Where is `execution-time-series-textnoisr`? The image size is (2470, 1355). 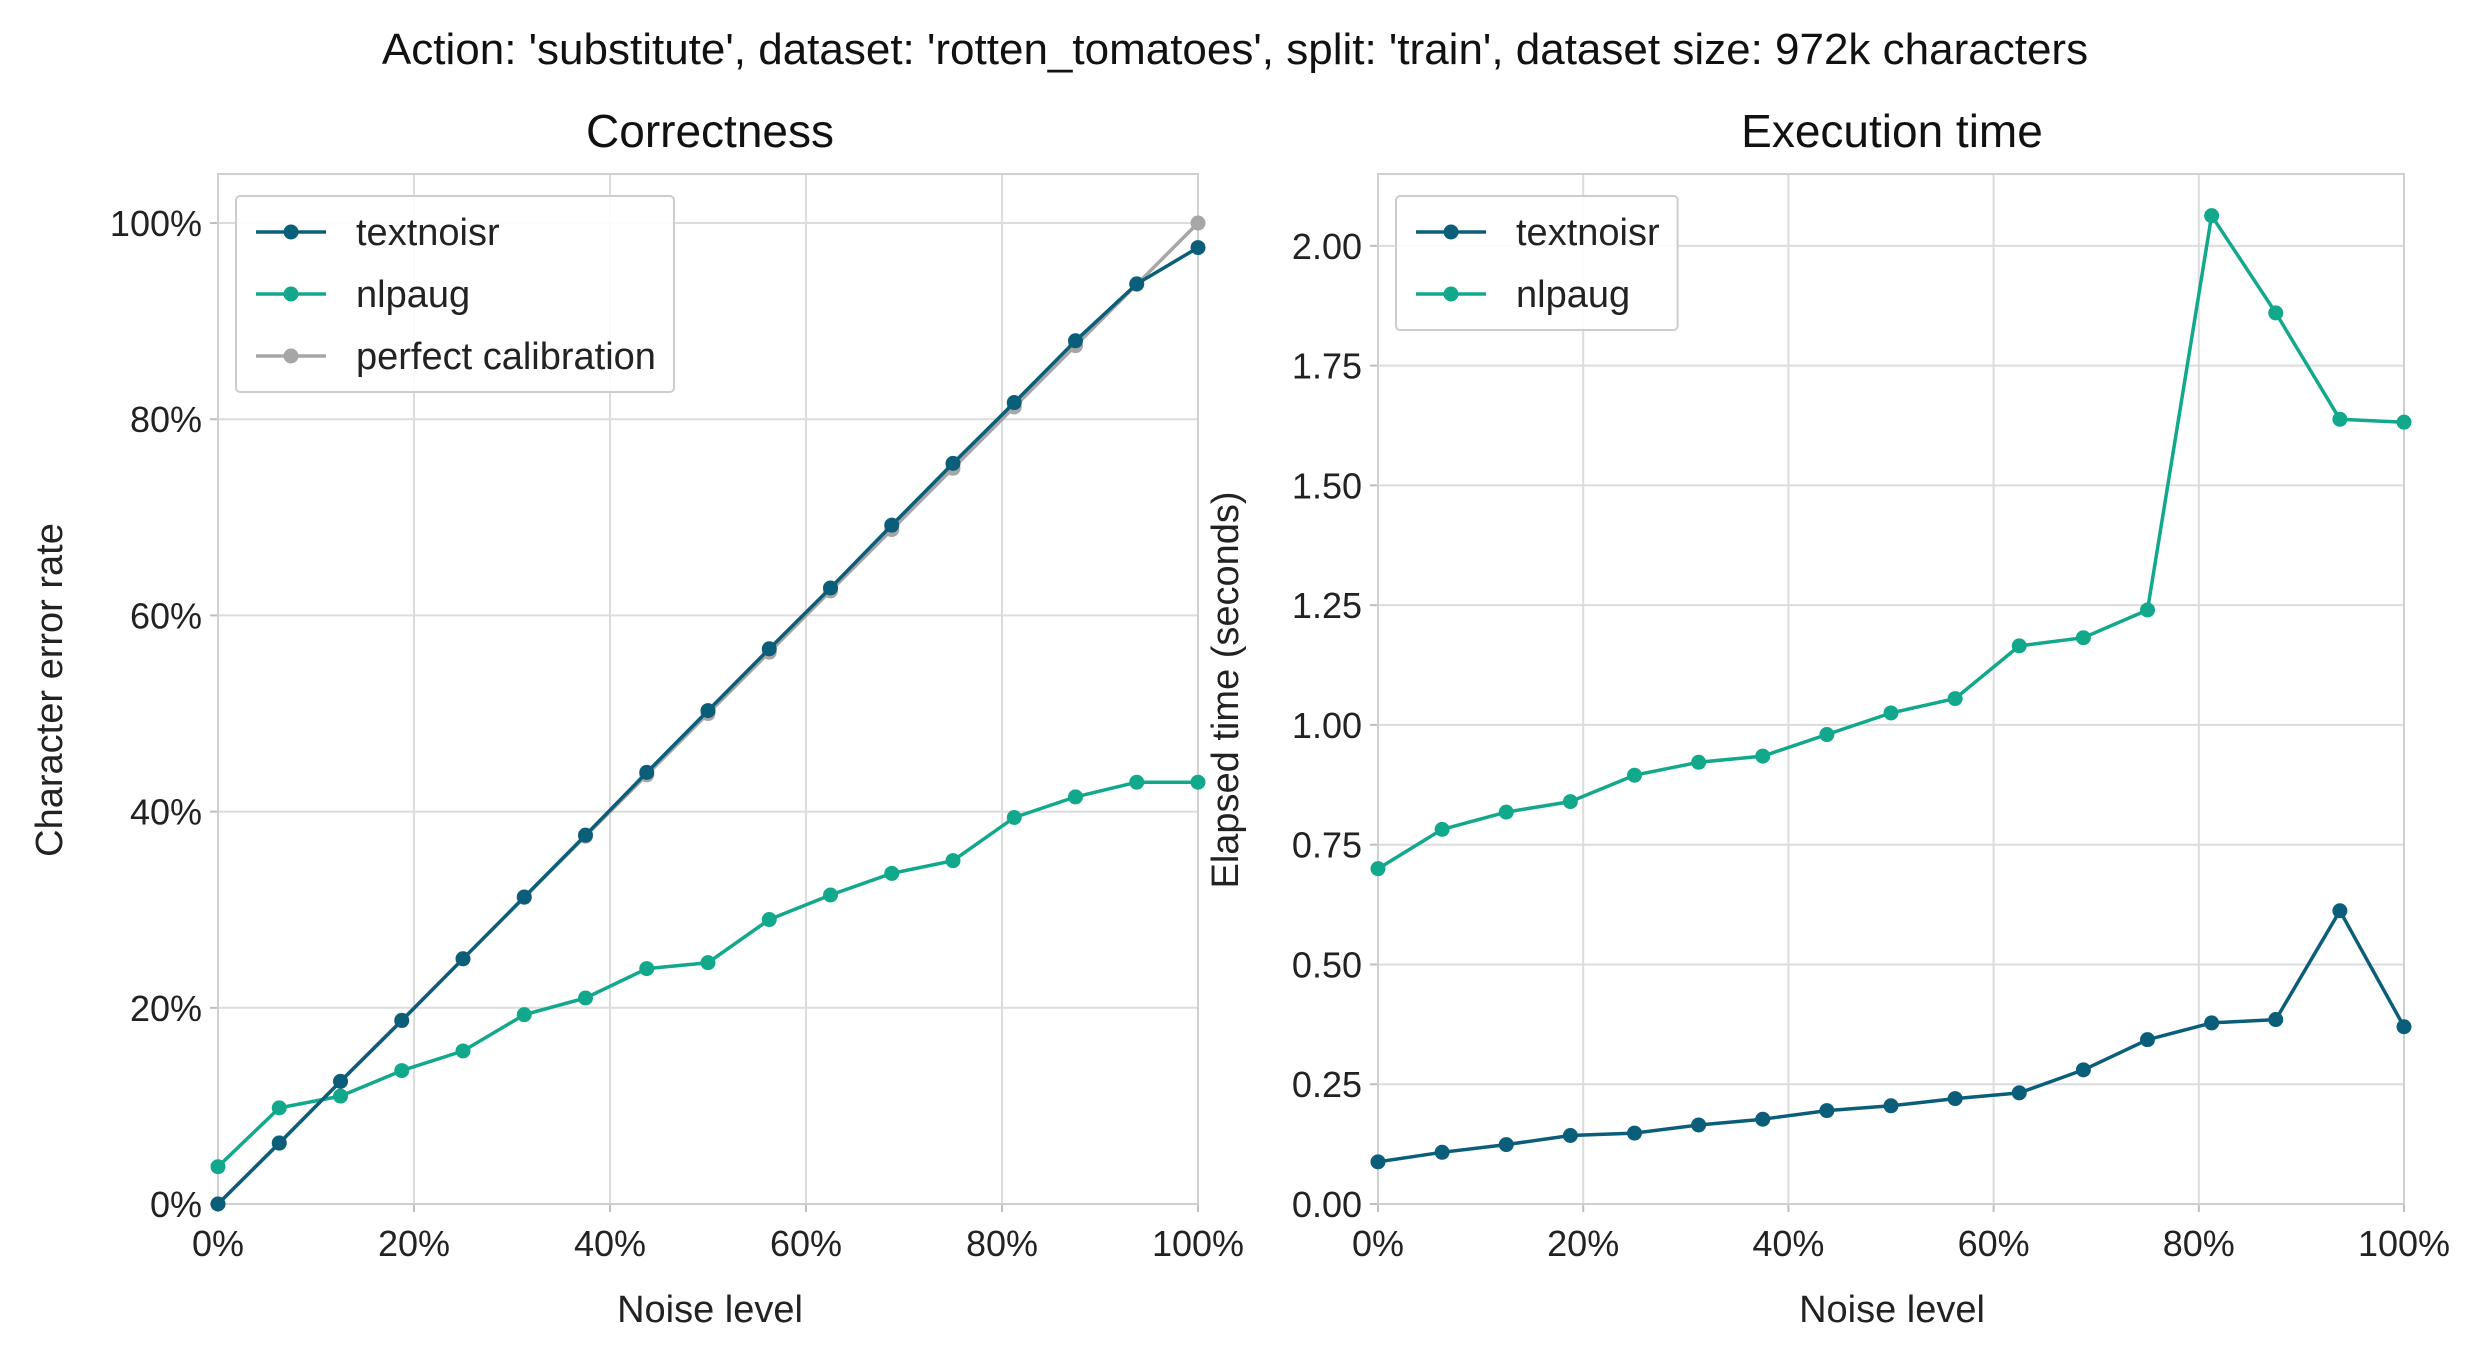 execution-time-series-textnoisr is located at coordinates (1891, 1036).